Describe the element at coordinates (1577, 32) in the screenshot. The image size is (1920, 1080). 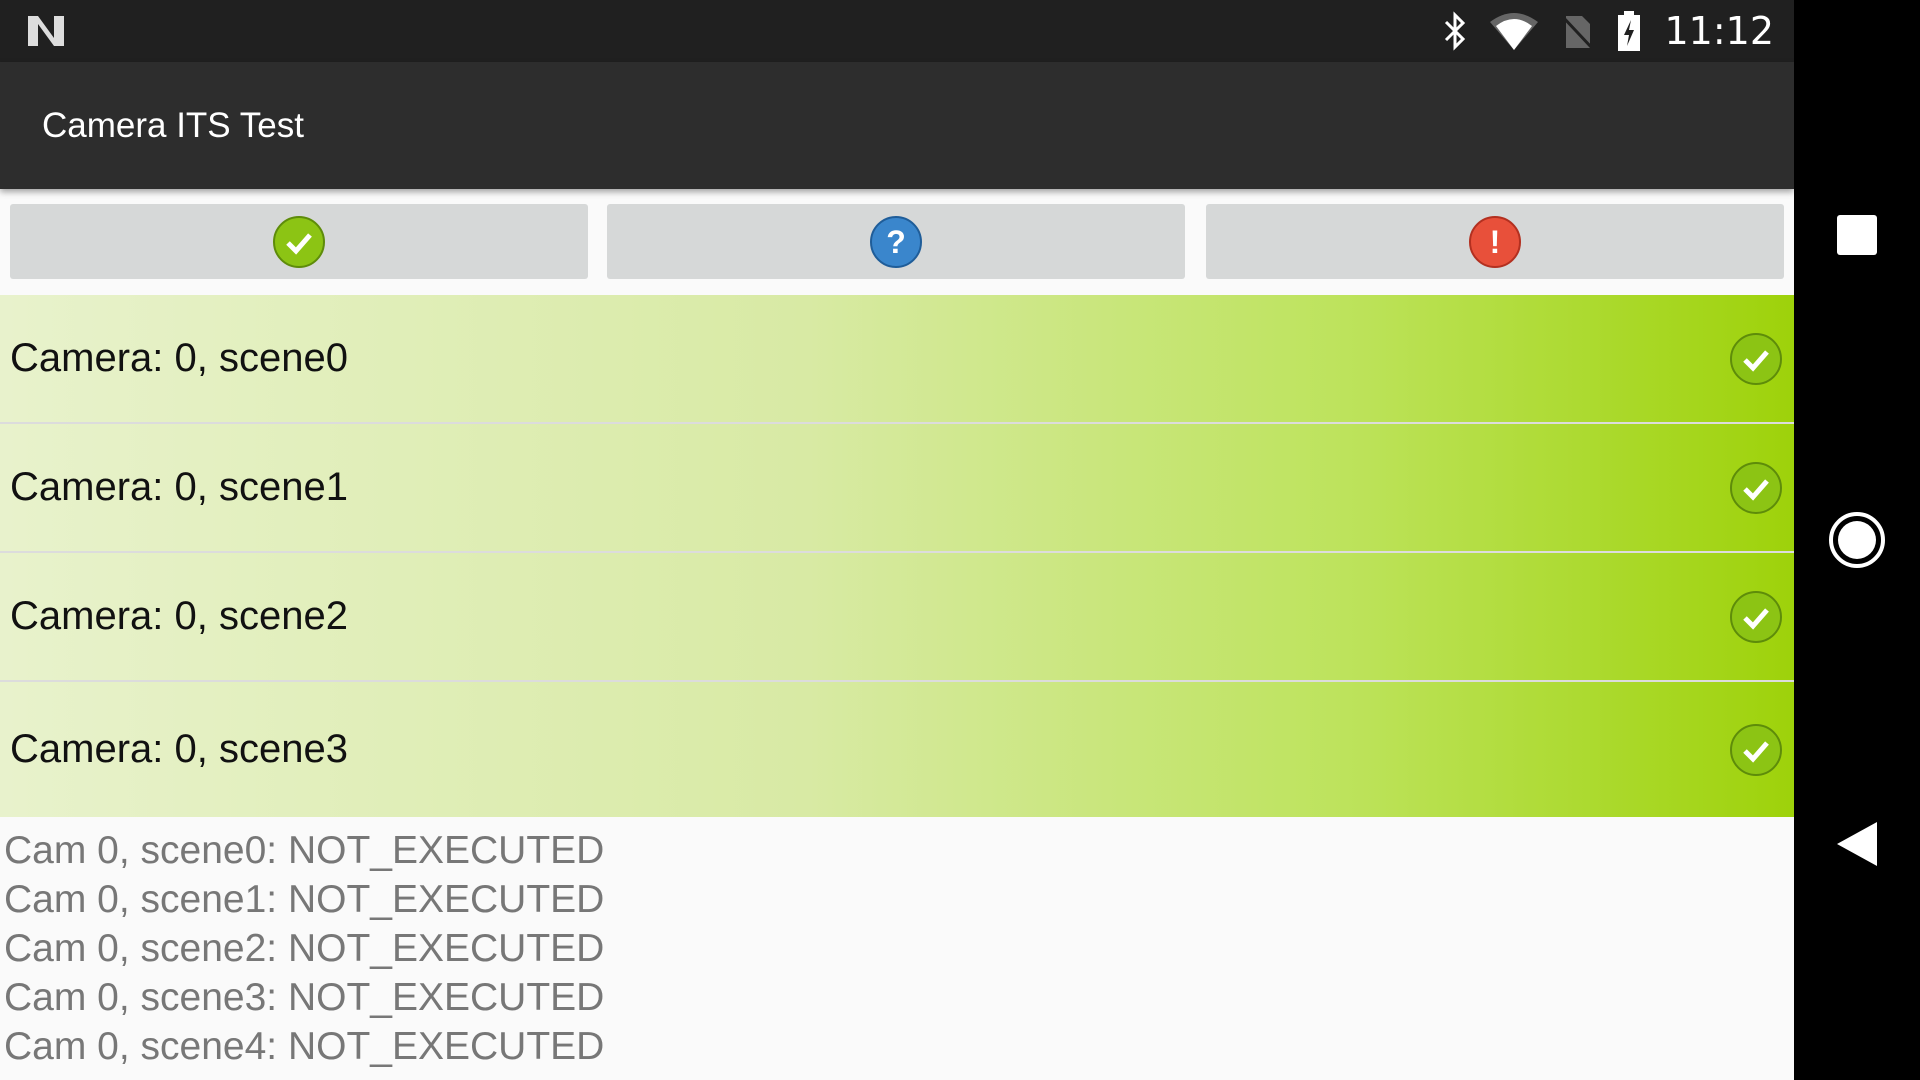
I see `no-sim-icon` at that location.